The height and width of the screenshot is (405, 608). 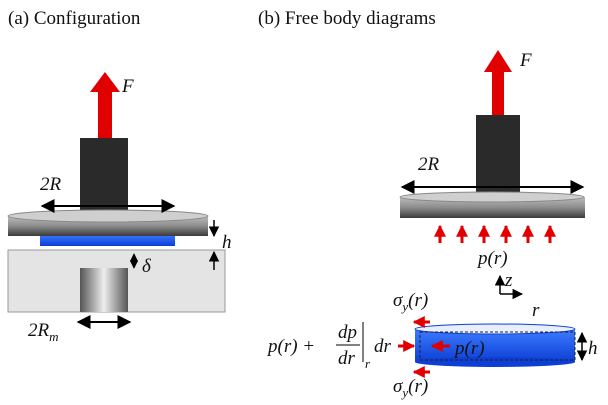 What do you see at coordinates (469, 348) in the screenshot?
I see `inner-pressure-label: p(r)` at bounding box center [469, 348].